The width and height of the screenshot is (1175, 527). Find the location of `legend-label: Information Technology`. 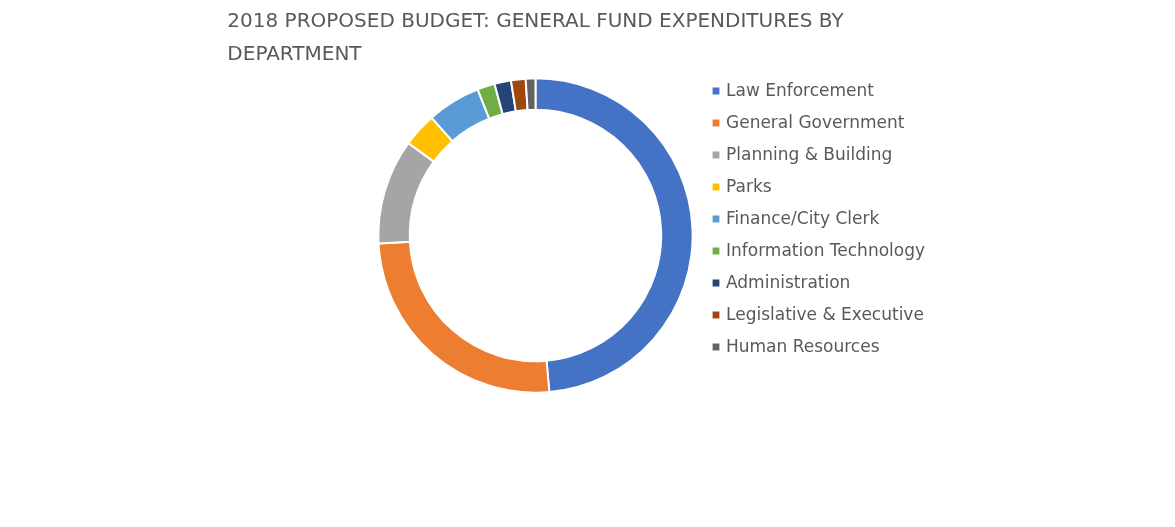

legend-label: Information Technology is located at coordinates (826, 250).